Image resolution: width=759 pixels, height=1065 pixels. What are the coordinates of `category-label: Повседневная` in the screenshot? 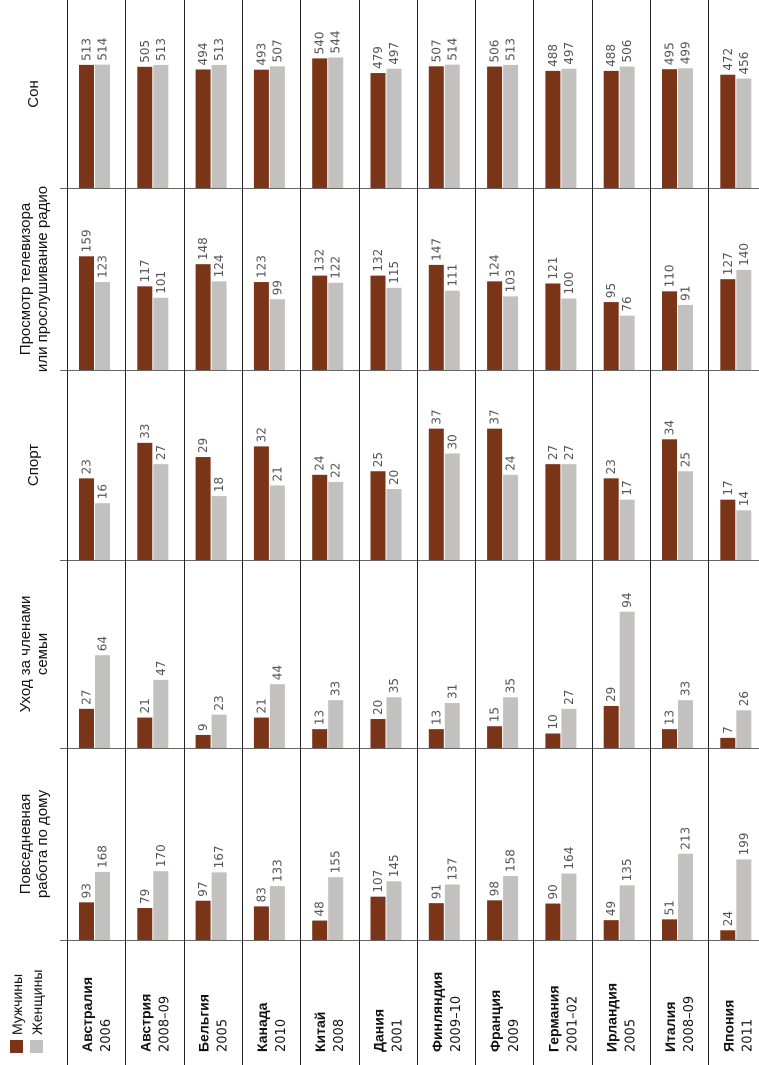 It's located at (25, 844).